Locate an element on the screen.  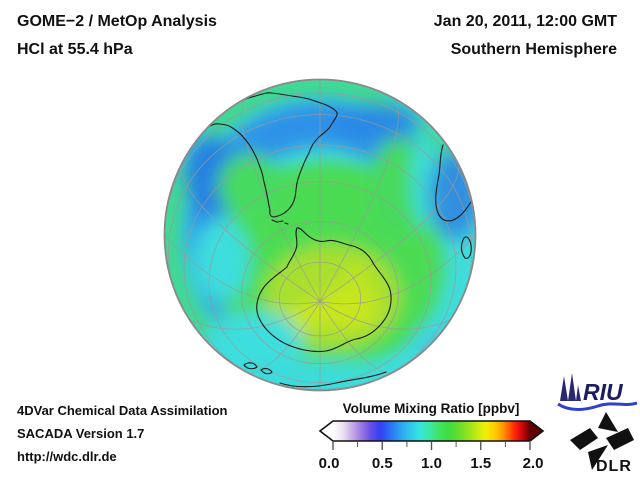
riu-wave-icon is located at coordinates (597, 406).